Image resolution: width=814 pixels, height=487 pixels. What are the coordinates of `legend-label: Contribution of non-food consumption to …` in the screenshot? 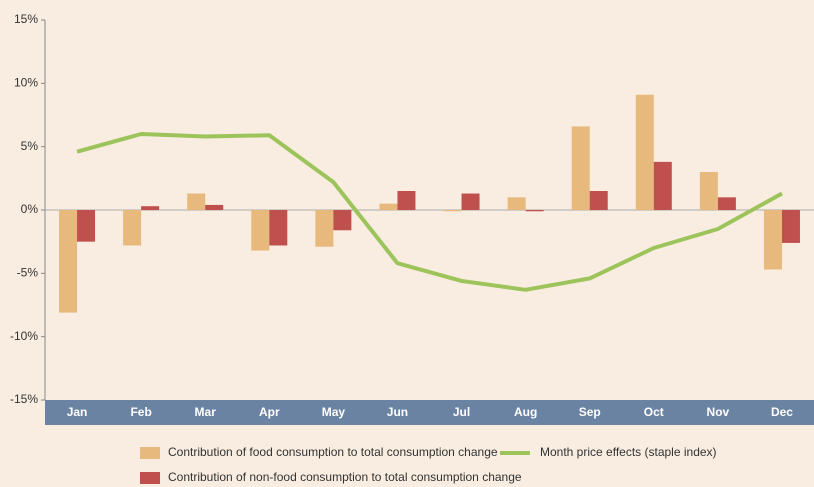 It's located at (345, 477).